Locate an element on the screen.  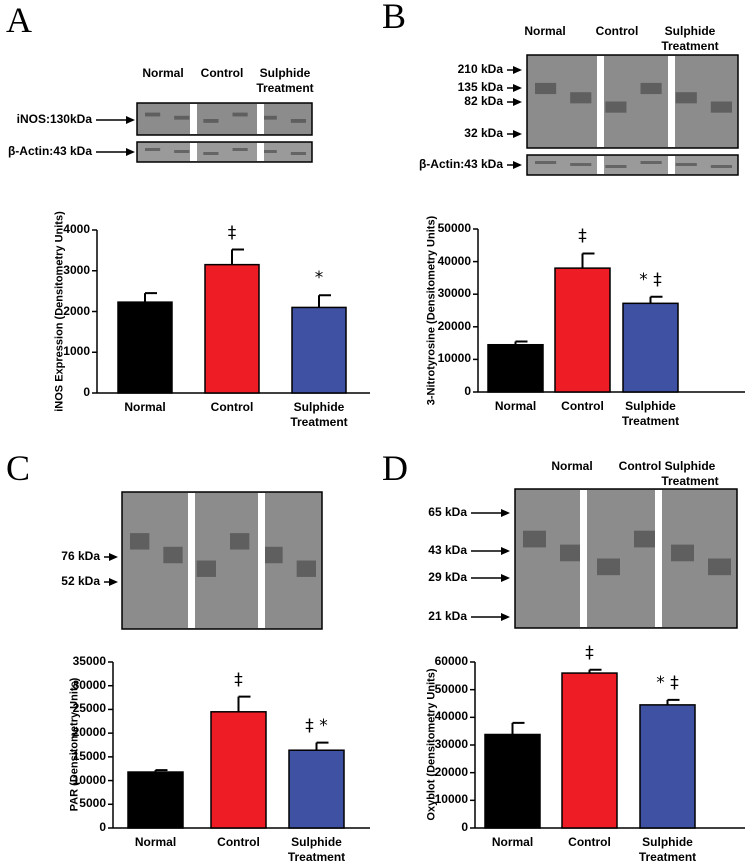
significance-label: ‡ * is located at coordinates (316, 725).